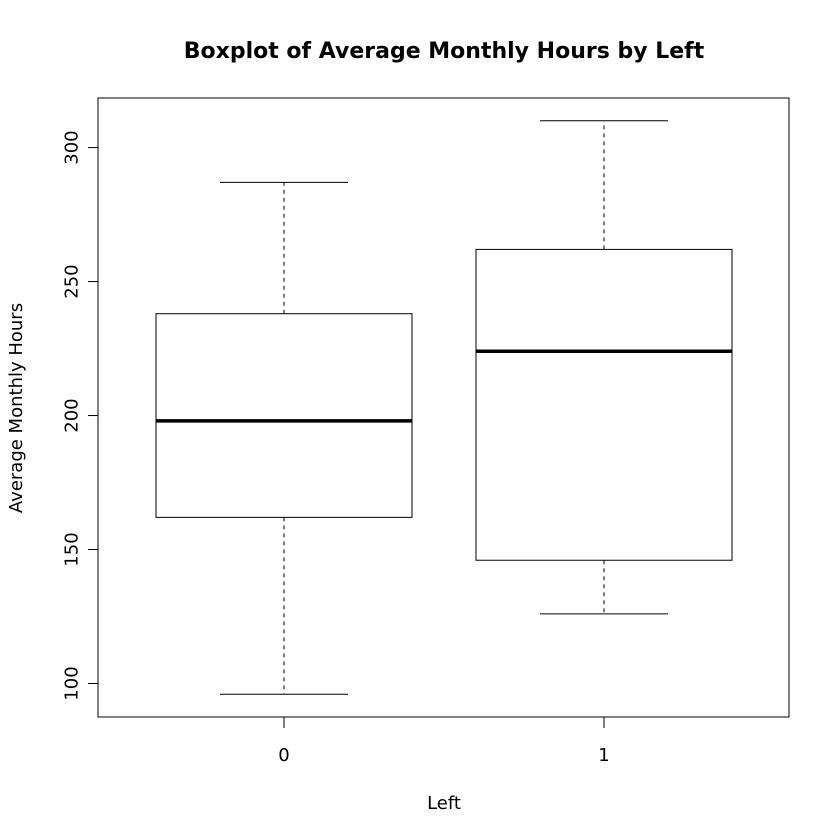  Describe the element at coordinates (444, 51) in the screenshot. I see `chart-title: Boxplot of Average Monthly Hours by Left` at that location.